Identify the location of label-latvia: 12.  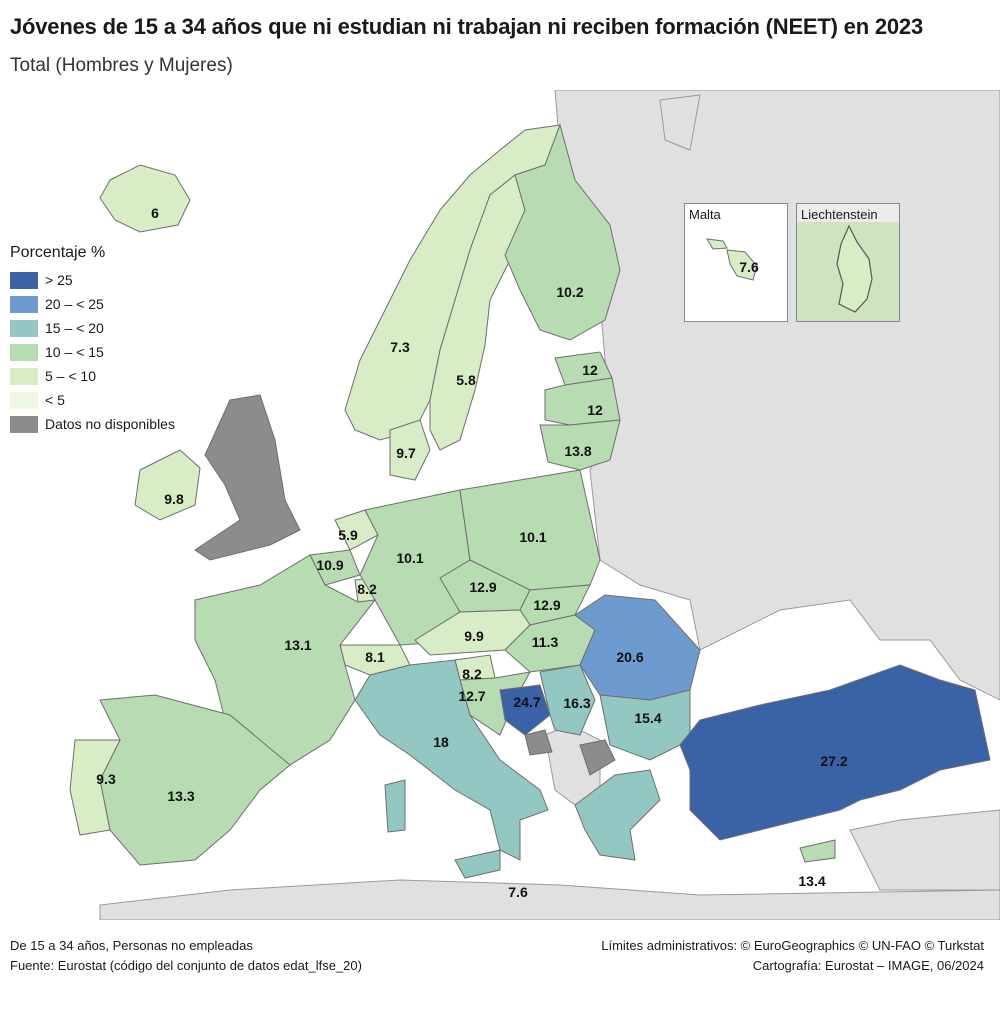
(595, 410).